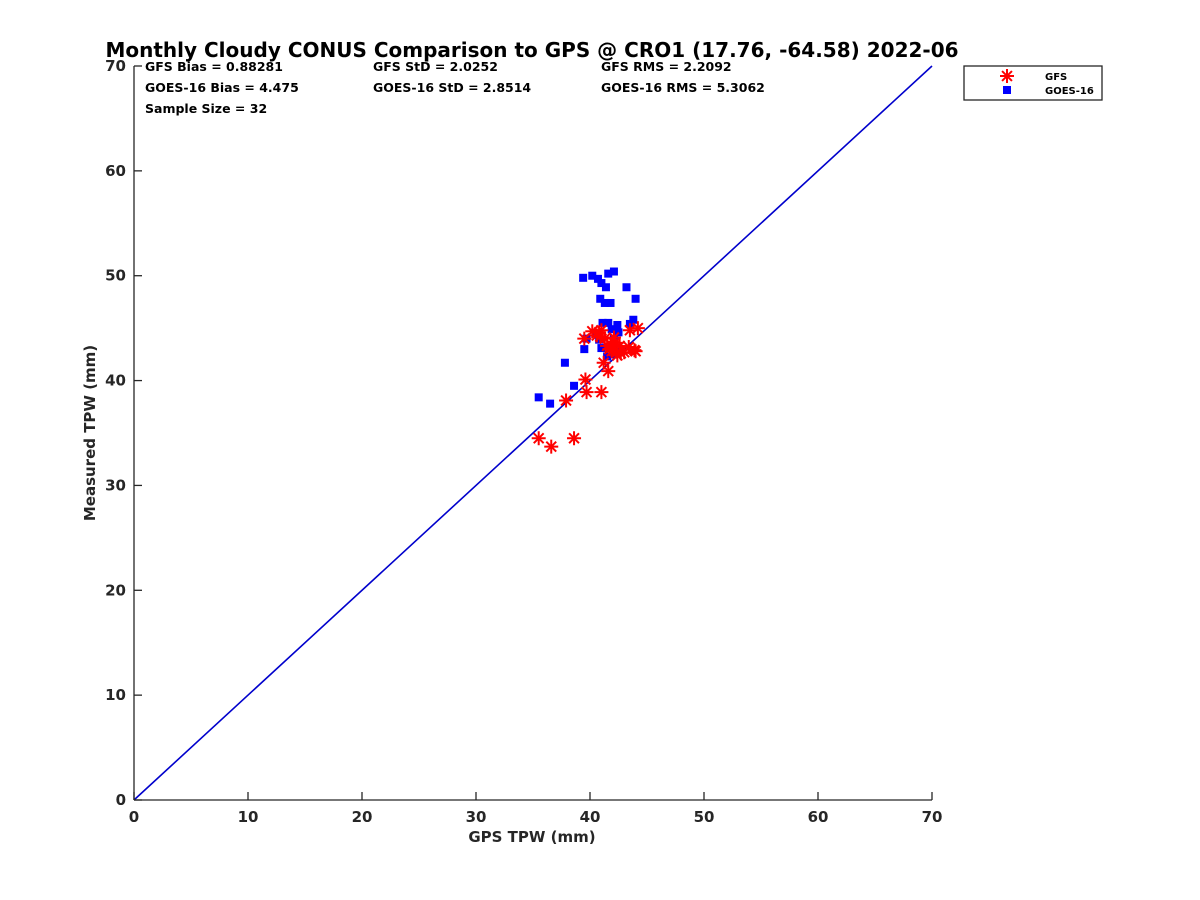 The height and width of the screenshot is (900, 1200). Describe the element at coordinates (134, 817) in the screenshot. I see `x-tick-label: 0` at that location.